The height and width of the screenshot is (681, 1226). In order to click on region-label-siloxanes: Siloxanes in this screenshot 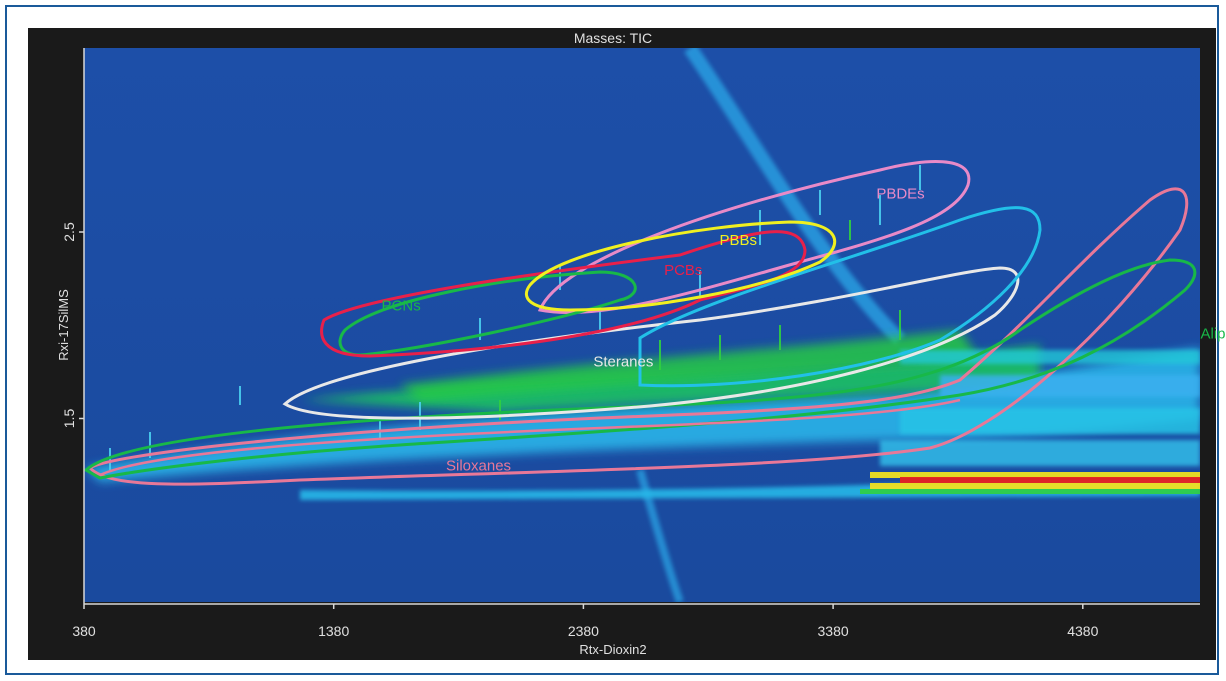, I will do `click(478, 466)`.